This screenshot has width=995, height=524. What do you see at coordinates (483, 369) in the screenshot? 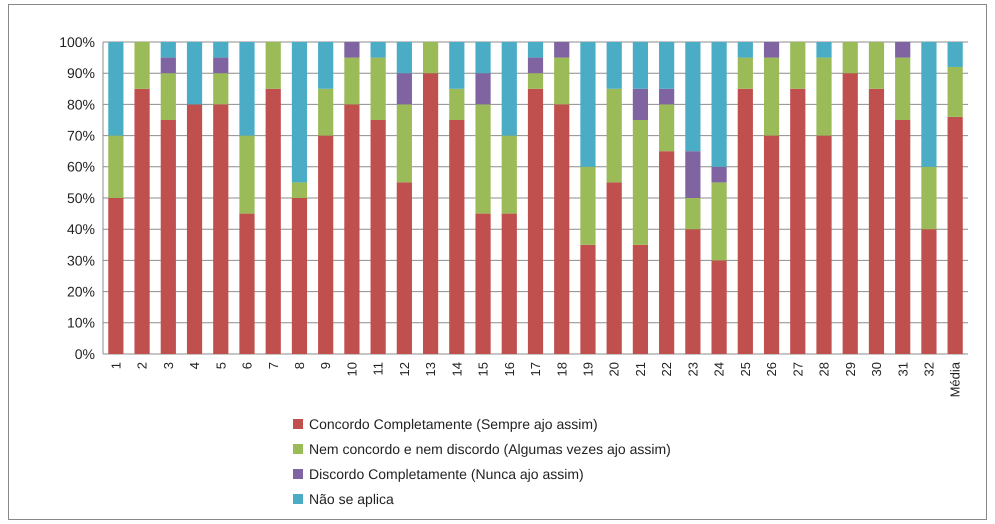
I see `x-tick-label: 15` at bounding box center [483, 369].